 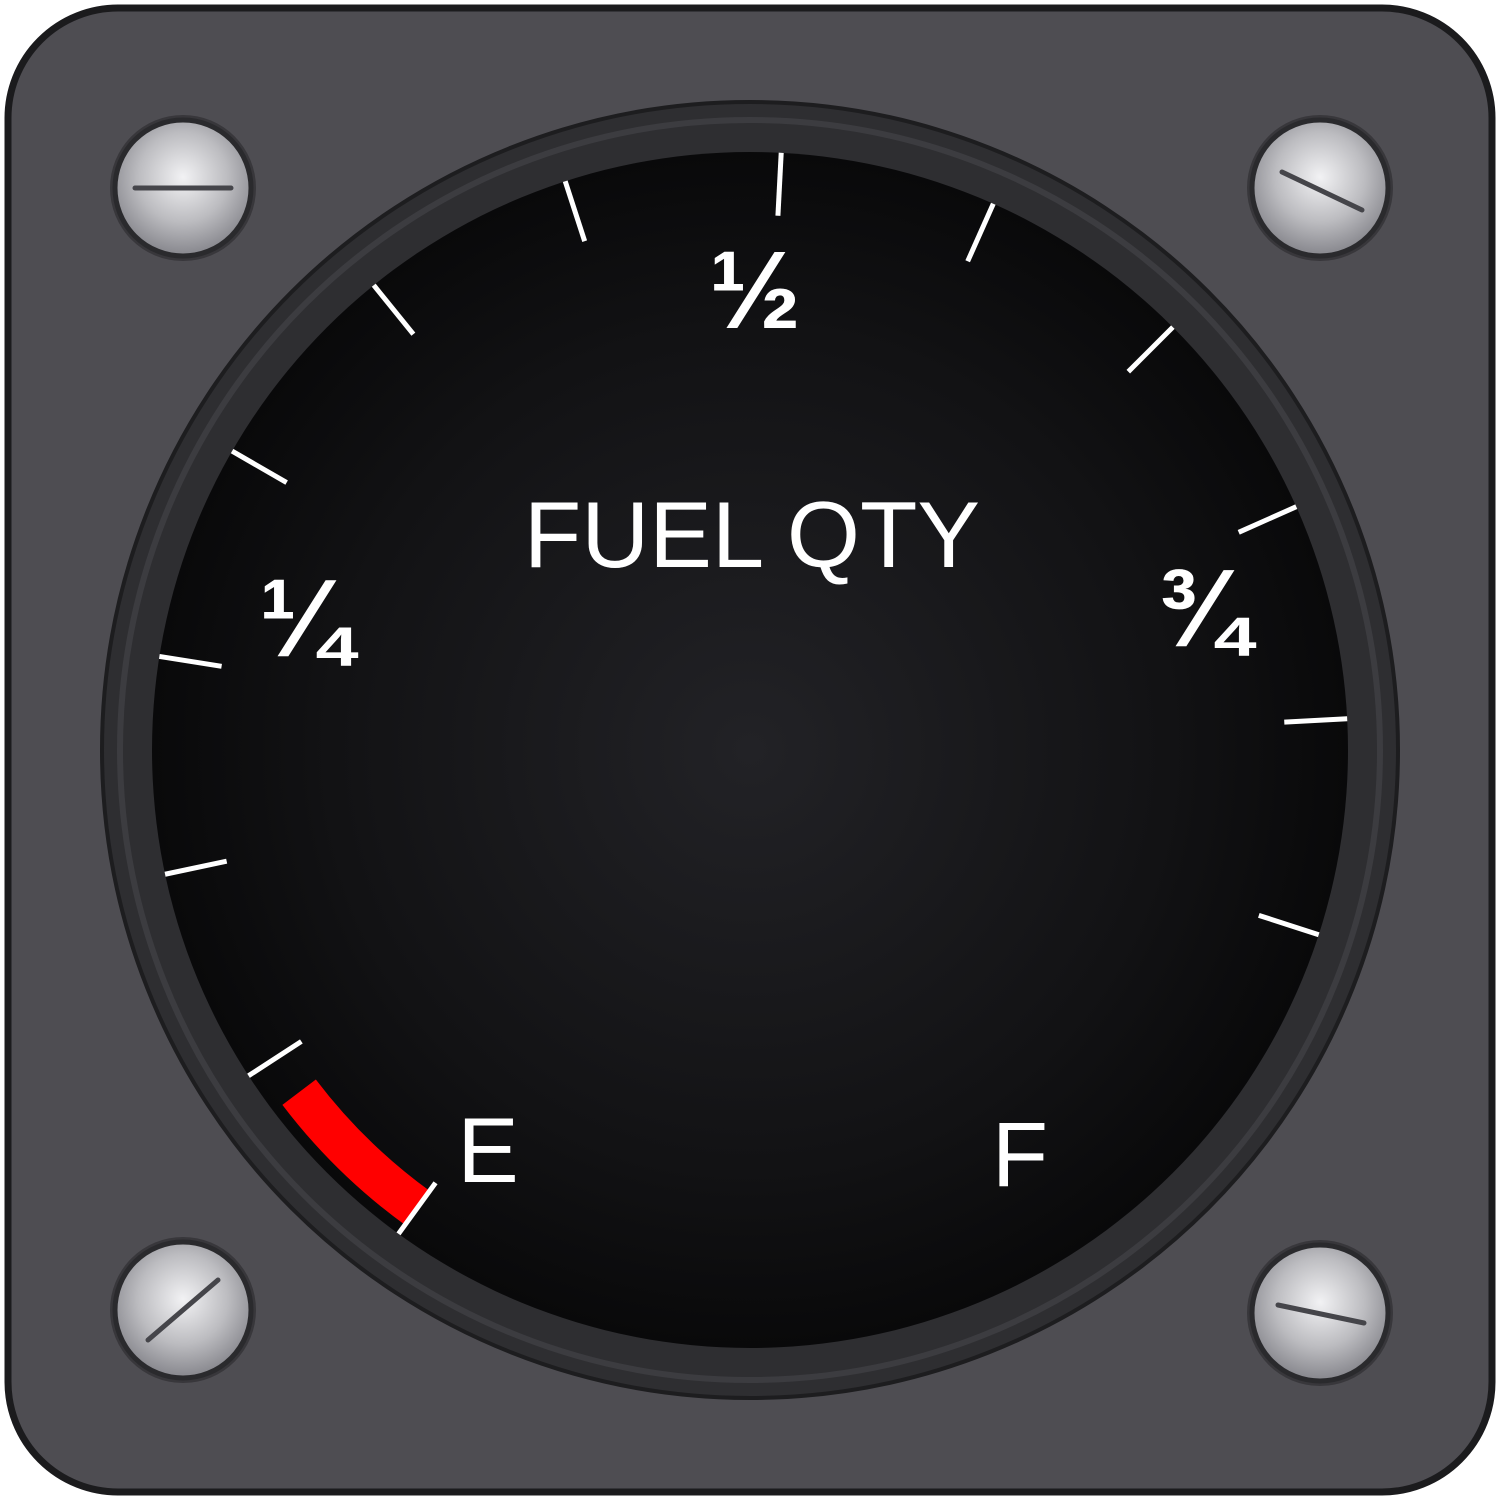 What do you see at coordinates (1207, 608) in the screenshot?
I see `label-three-quarter: ¾` at bounding box center [1207, 608].